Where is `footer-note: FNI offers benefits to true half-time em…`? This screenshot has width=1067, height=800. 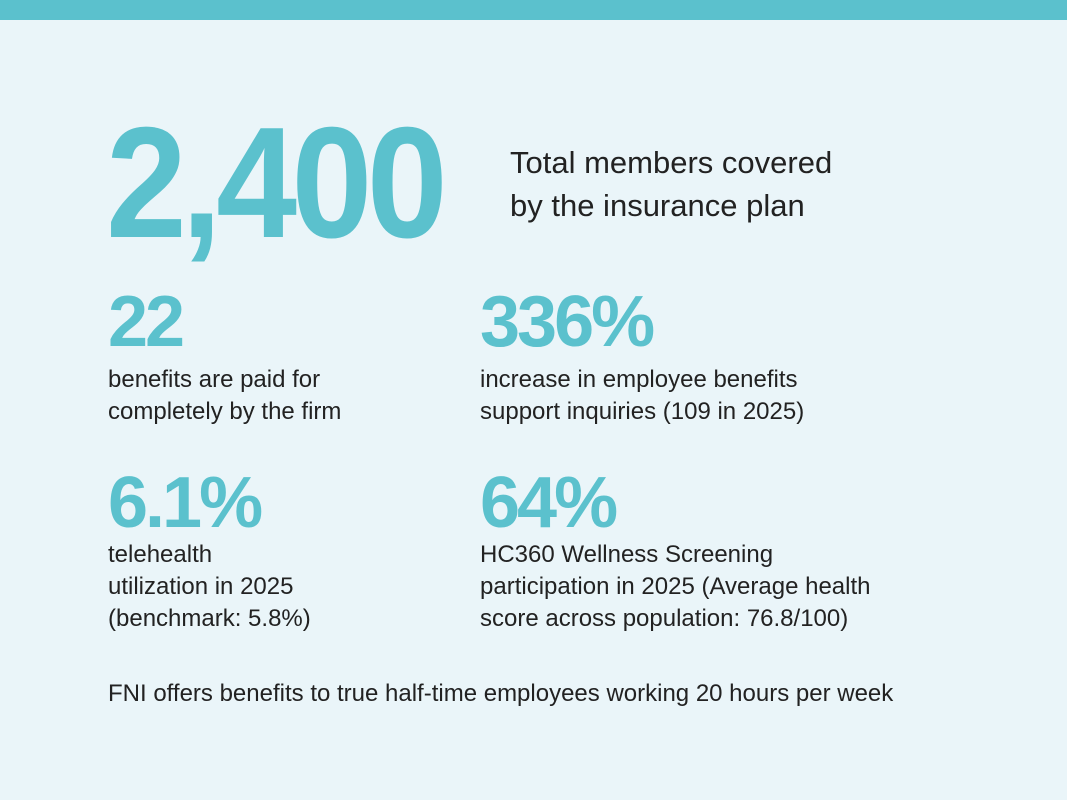 footer-note: FNI offers benefits to true half-time em… is located at coordinates (501, 693).